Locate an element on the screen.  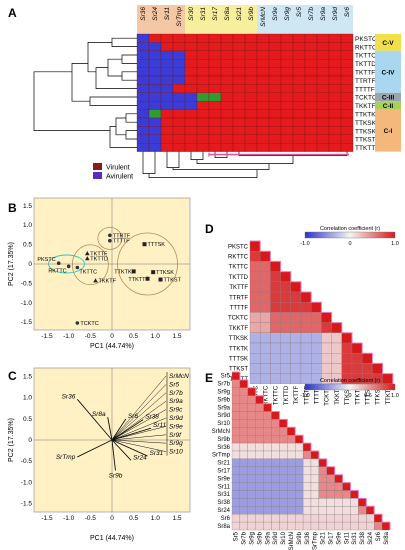
pca-c-vector-sr31 is located at coordinates (129, 448).